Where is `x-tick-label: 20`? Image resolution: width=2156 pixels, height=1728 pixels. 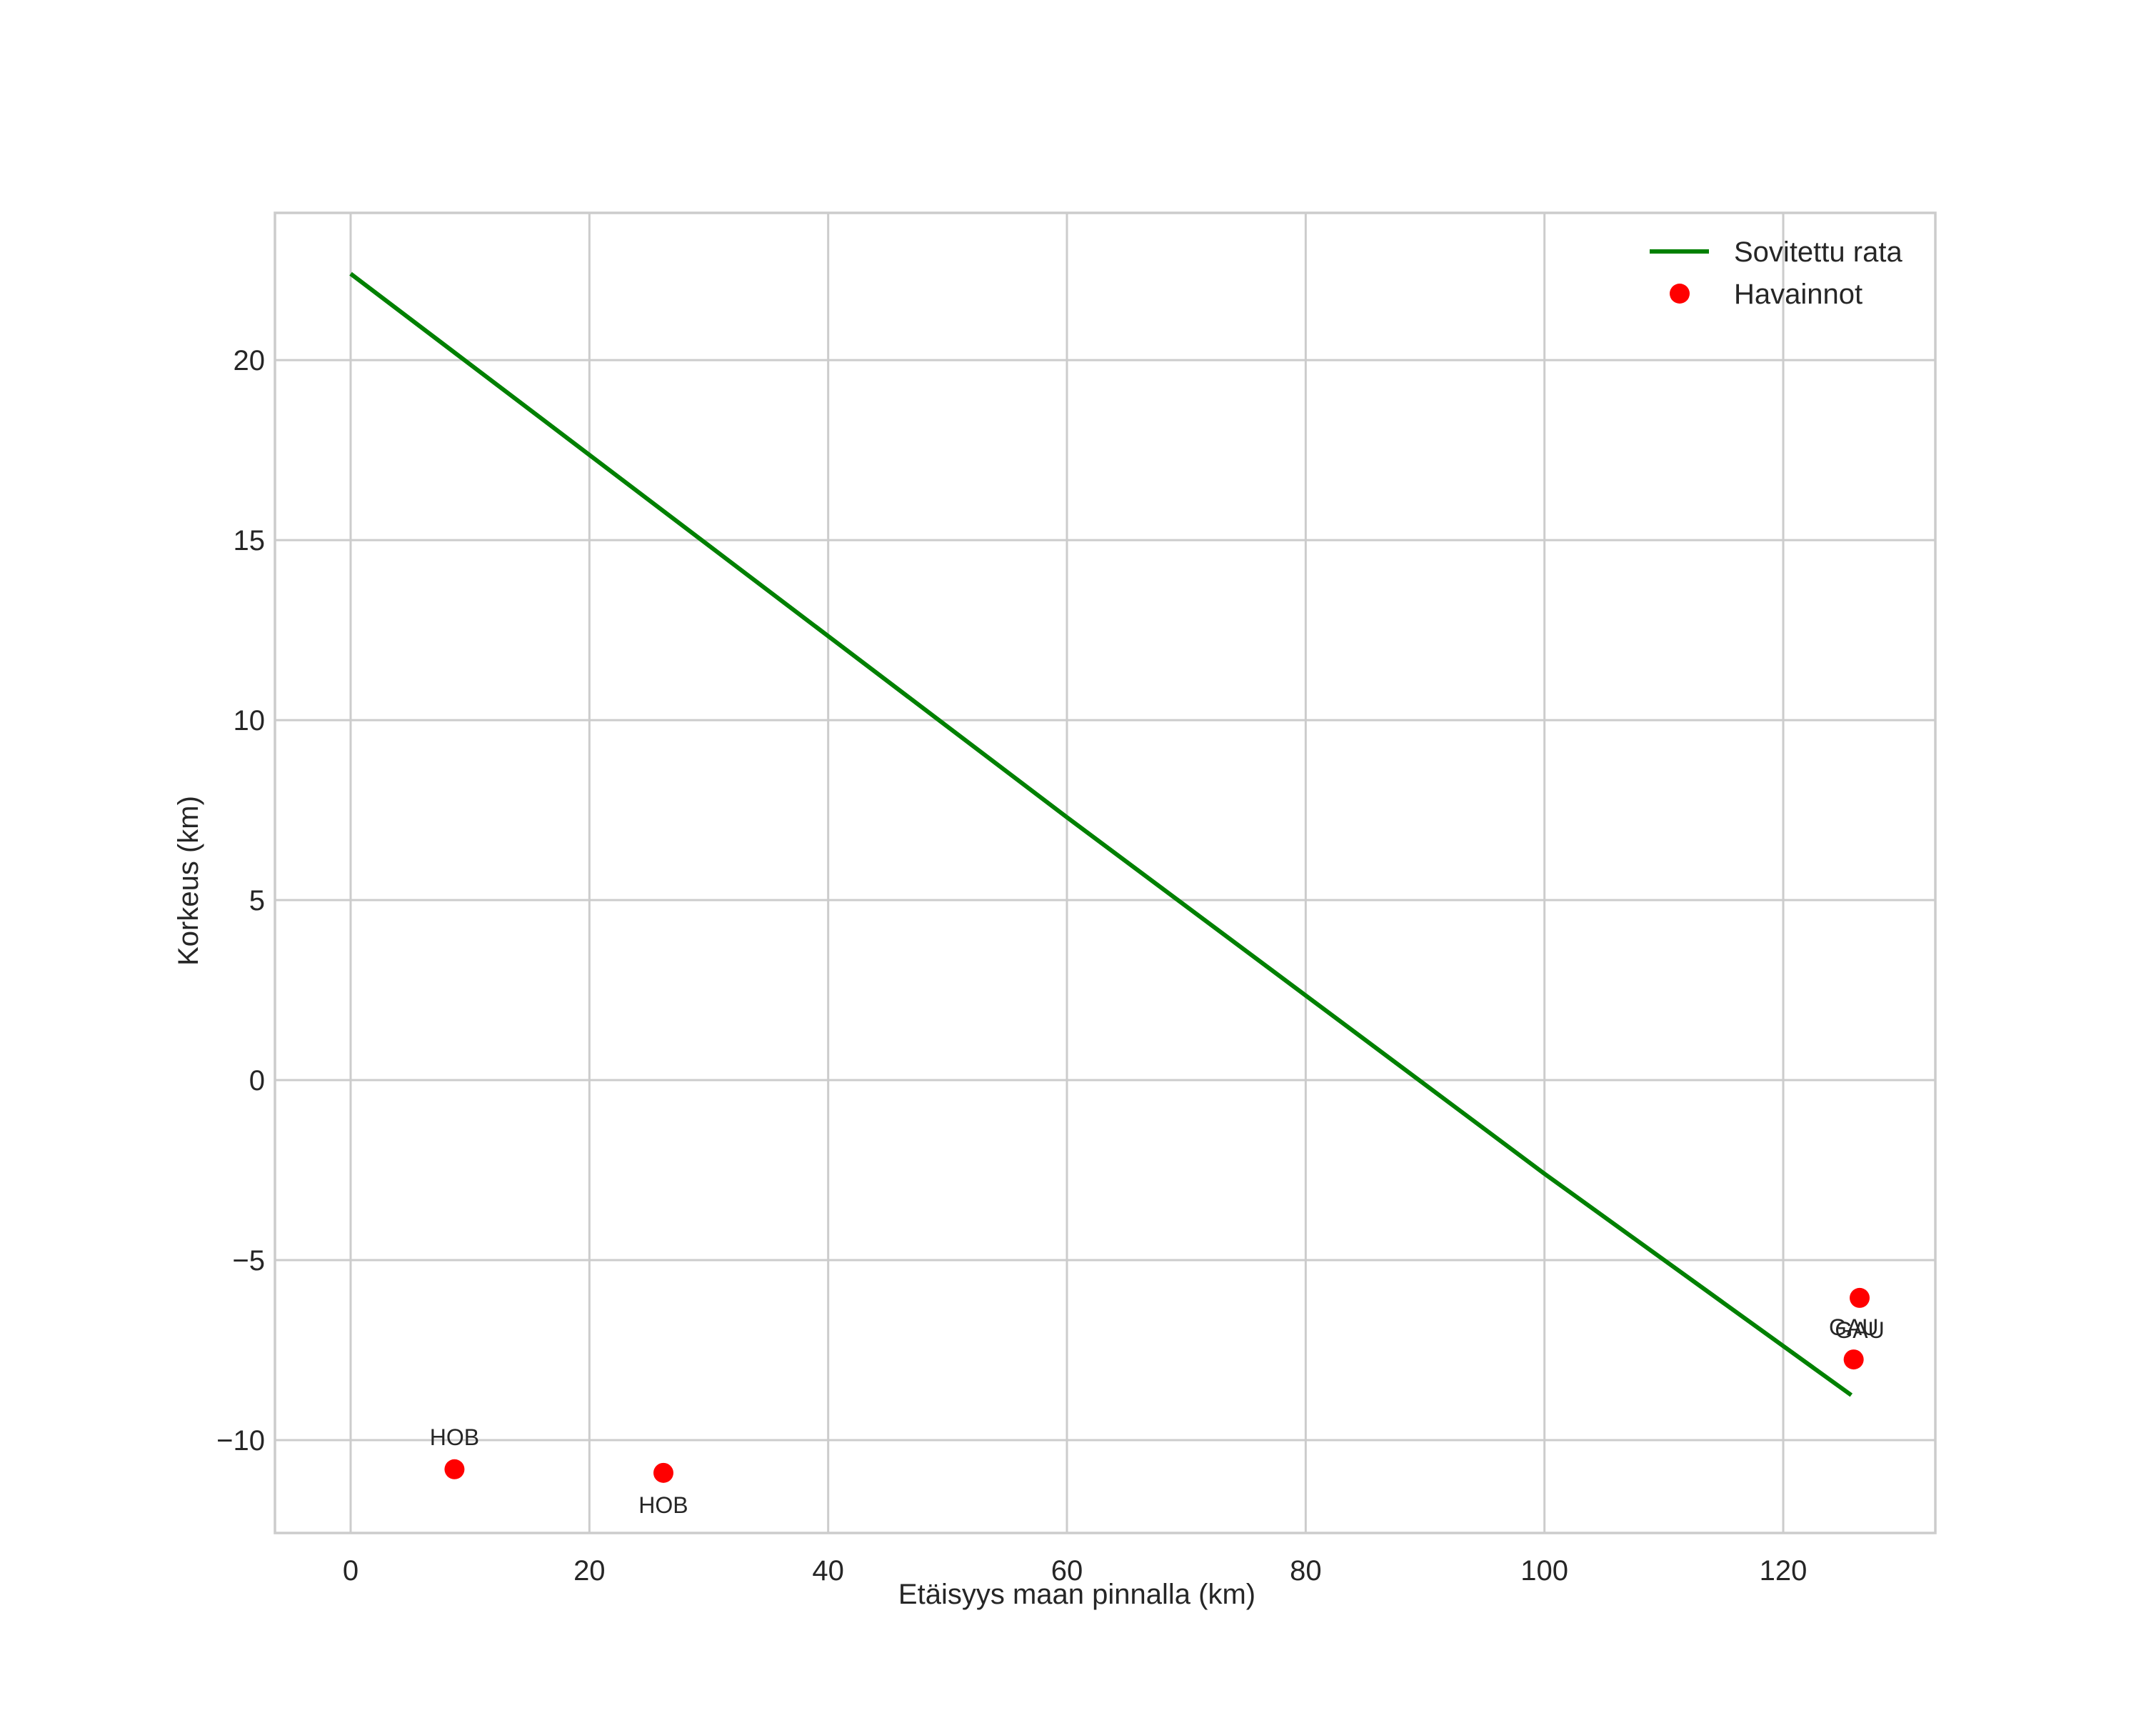 x-tick-label: 20 is located at coordinates (590, 1571).